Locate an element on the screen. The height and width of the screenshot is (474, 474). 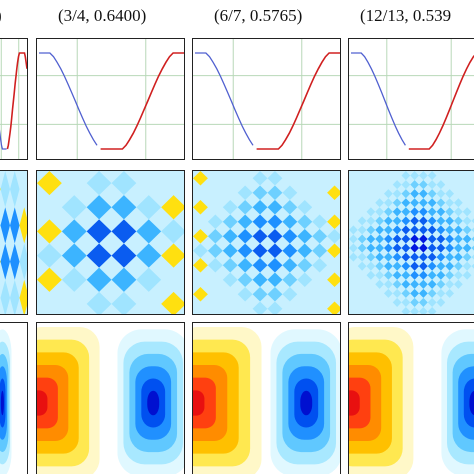
contour-warm-level is located at coordinates (42, 403).